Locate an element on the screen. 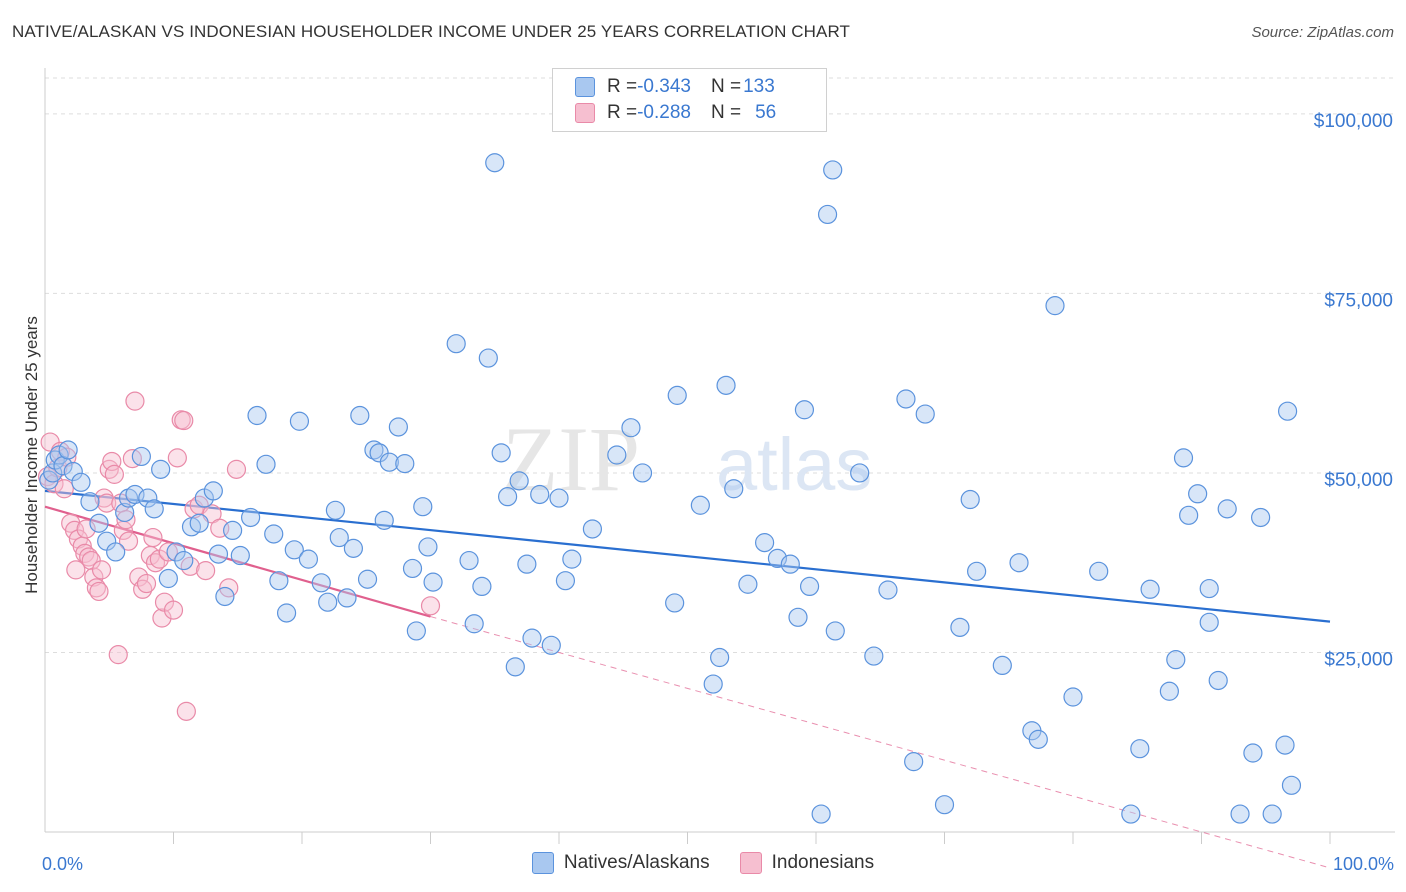 This screenshot has height=892, width=1406. watermark-zip: ZIP is located at coordinates (571, 459).